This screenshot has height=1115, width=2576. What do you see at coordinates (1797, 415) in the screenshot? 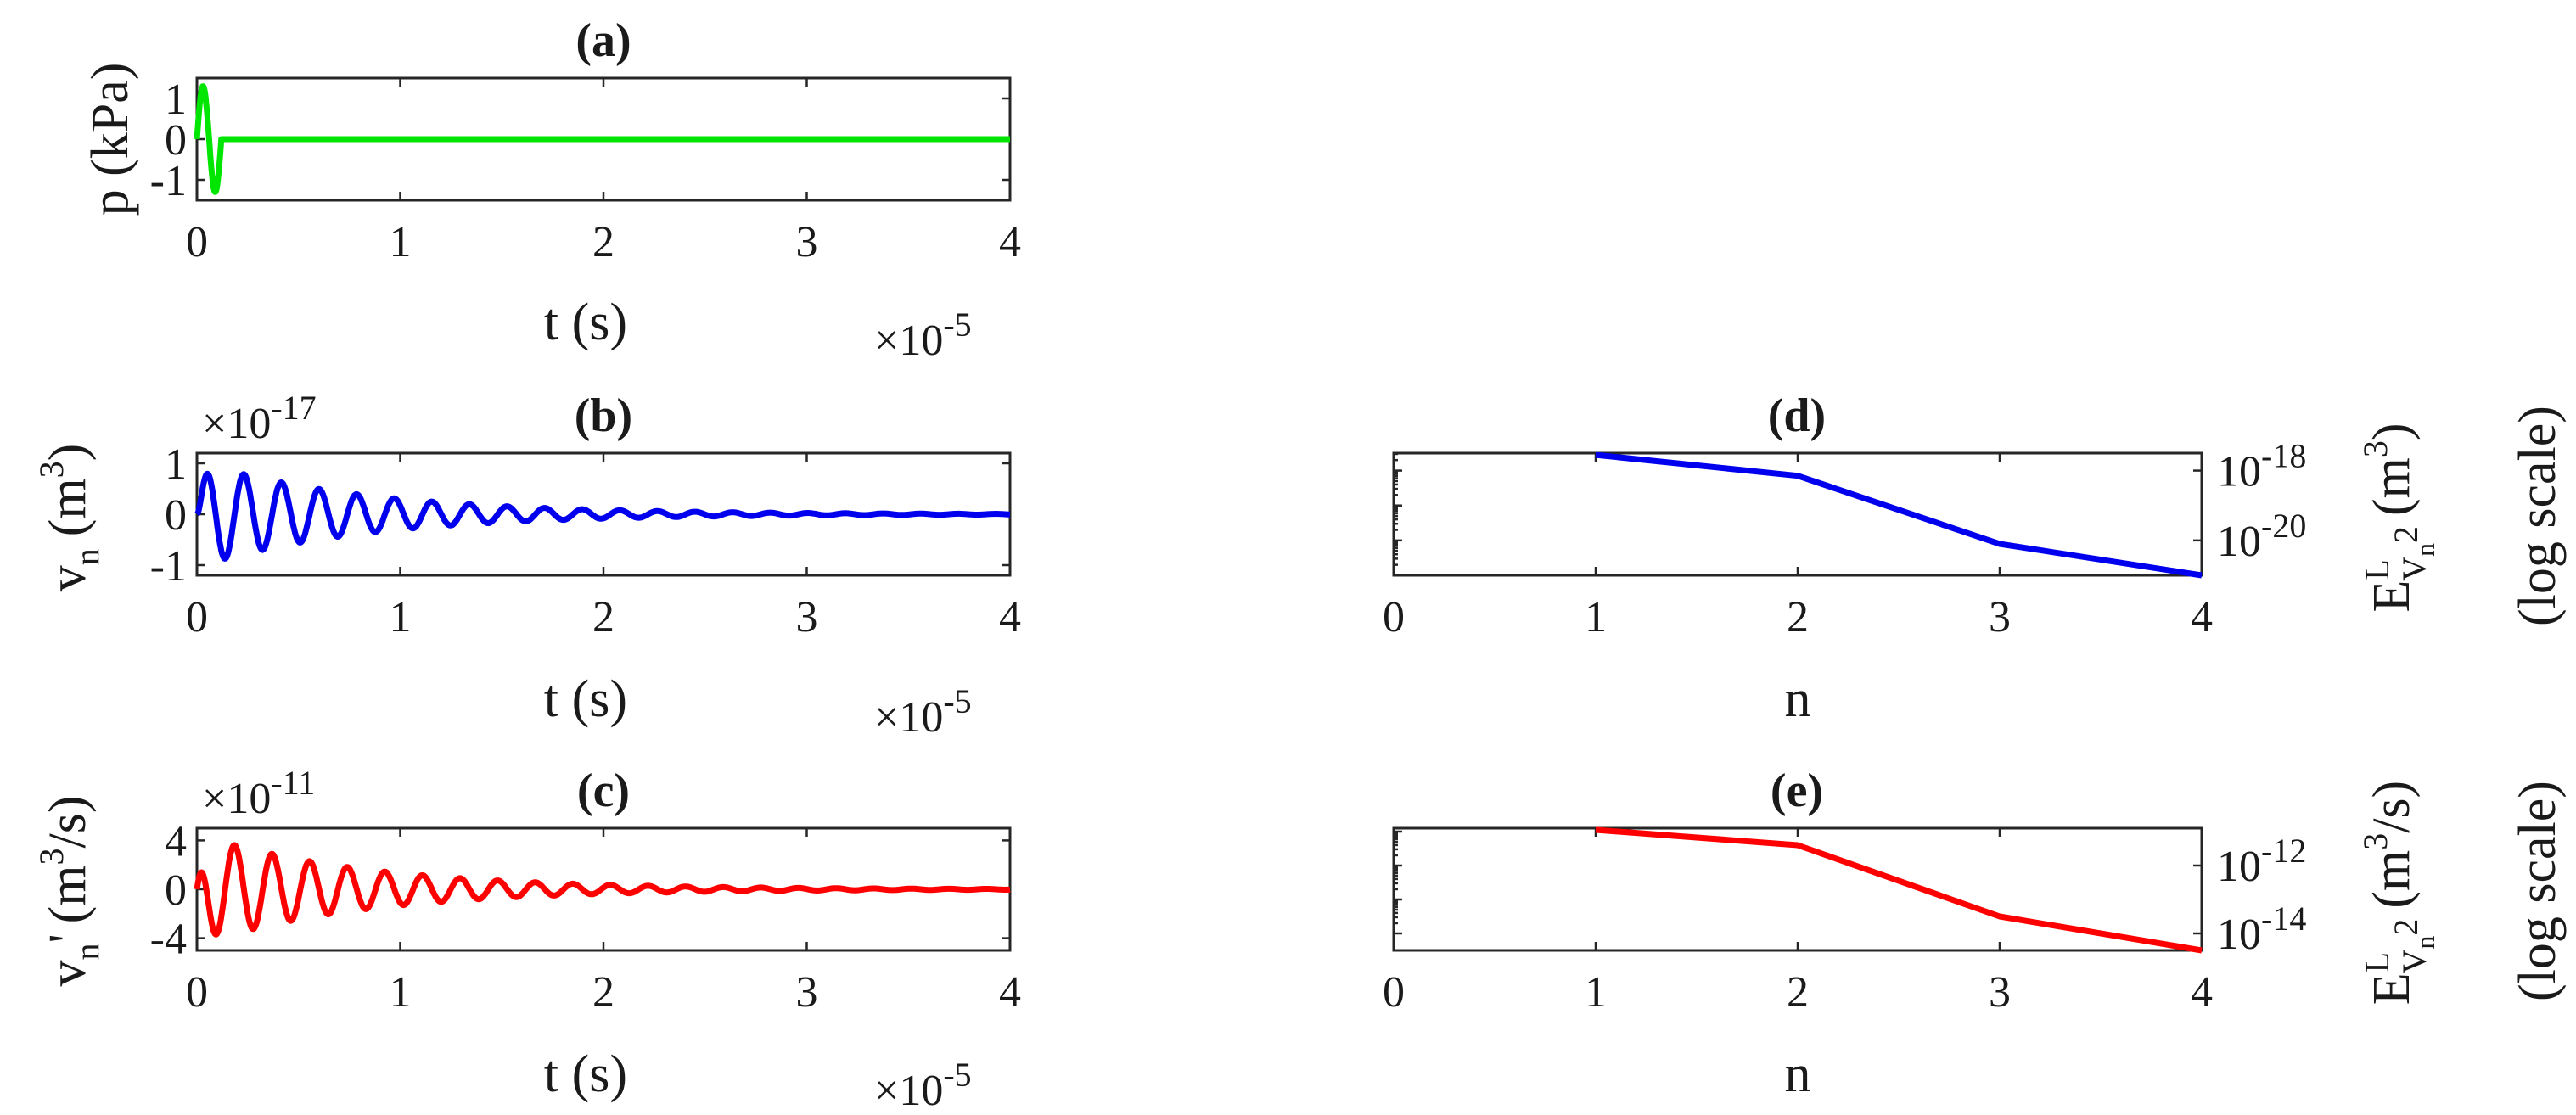
I see `panel-d-title: (d)` at bounding box center [1797, 415].